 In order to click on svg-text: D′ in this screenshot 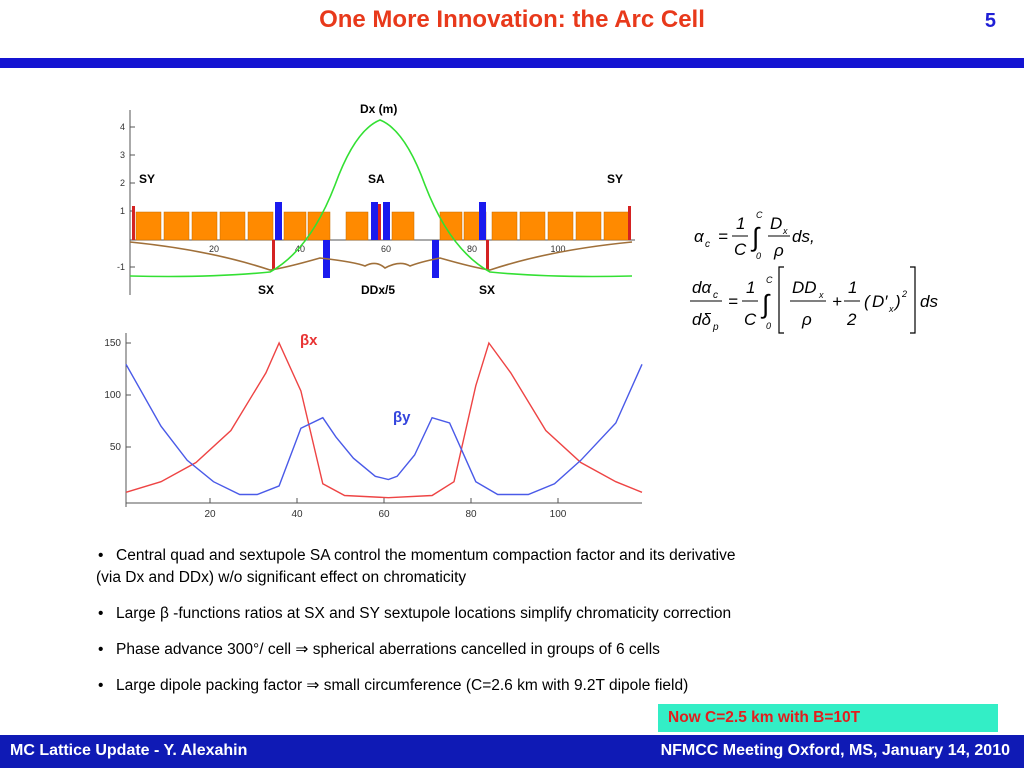, I will do `click(880, 301)`.